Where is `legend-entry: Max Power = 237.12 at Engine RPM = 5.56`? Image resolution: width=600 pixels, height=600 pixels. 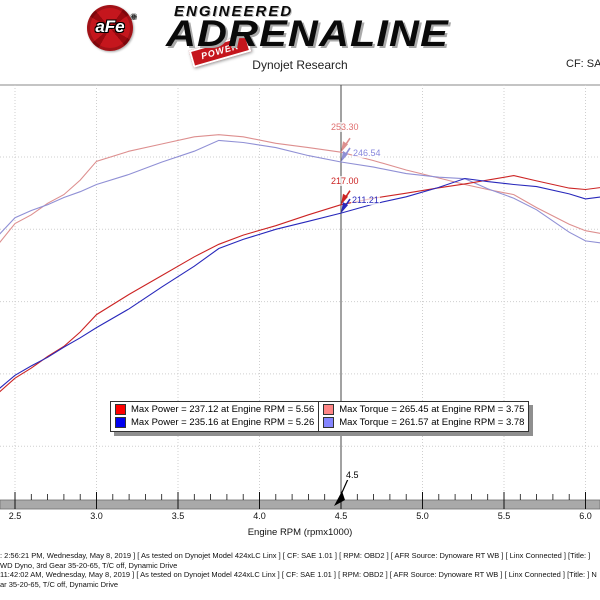 legend-entry: Max Power = 237.12 at Engine RPM = 5.56 is located at coordinates (214, 409).